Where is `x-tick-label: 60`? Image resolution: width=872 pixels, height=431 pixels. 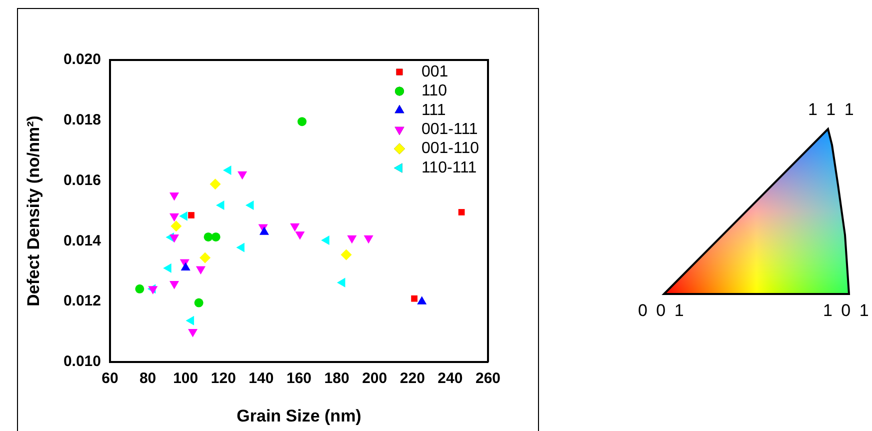
x-tick-label: 60 is located at coordinates (110, 379).